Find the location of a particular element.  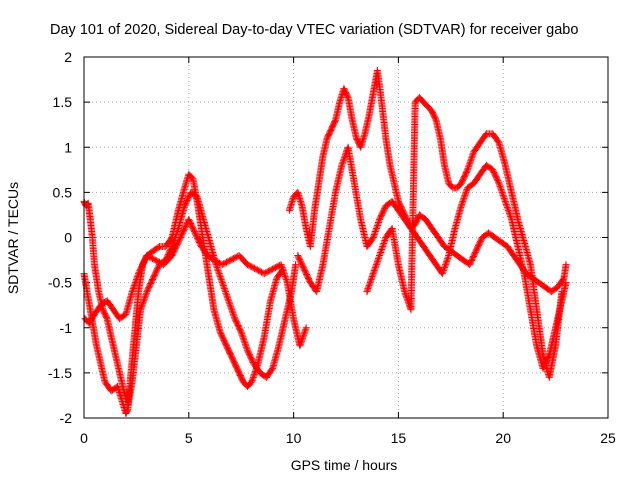

y-tick-label: -1 is located at coordinates (66, 328).